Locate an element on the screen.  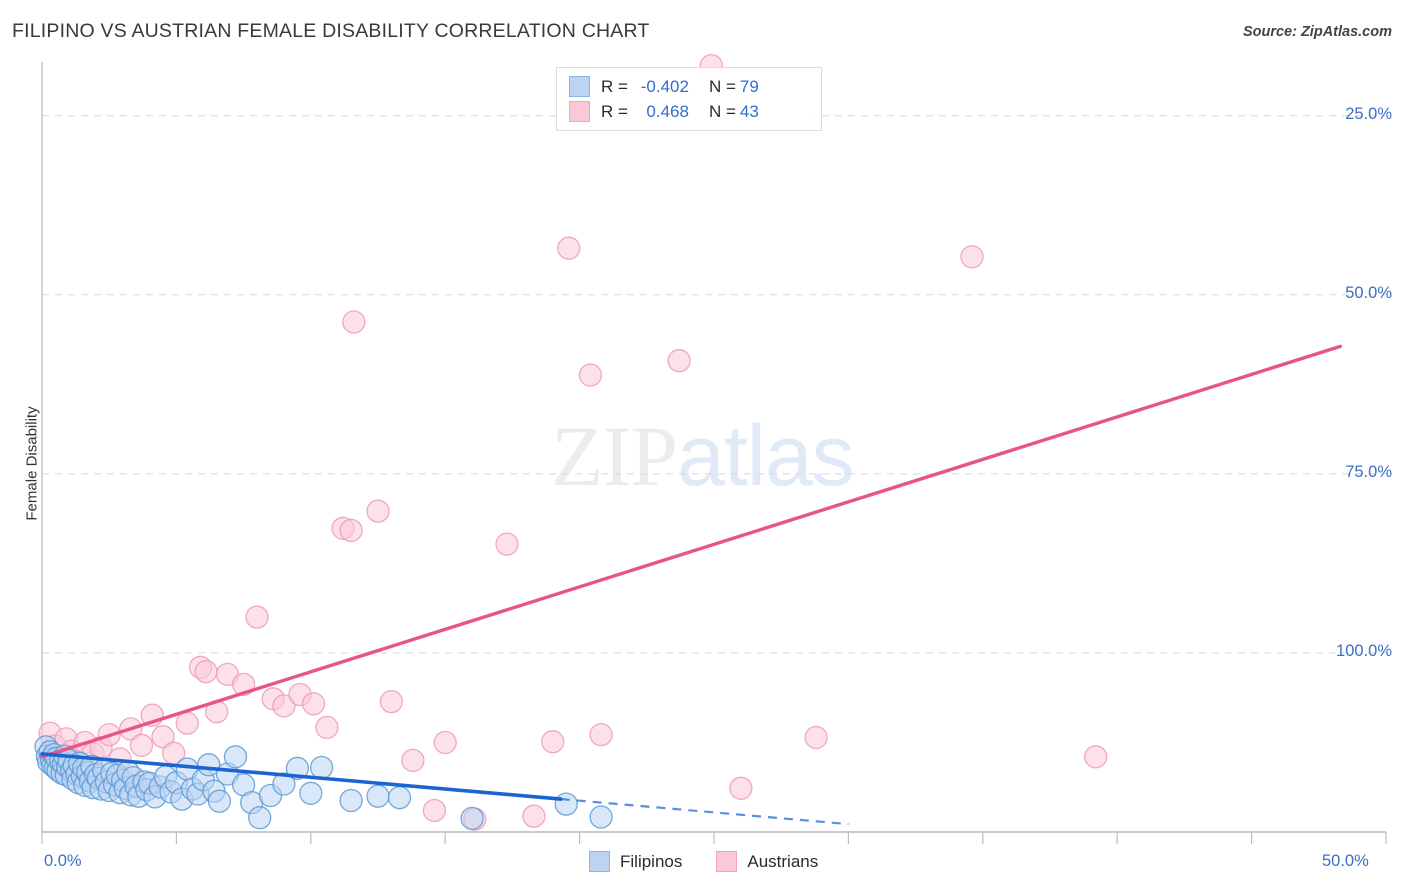
stat-row-filipinos: R = -0.402 N = 79 is located at coordinates (690, 86).